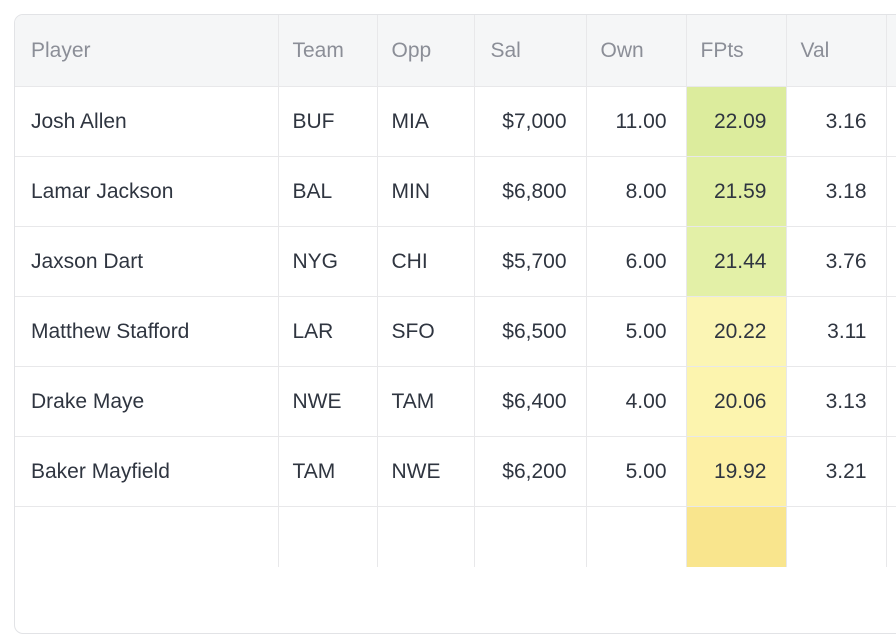 The image size is (896, 634). Describe the element at coordinates (736, 121) in the screenshot. I see `cell-fpts: 22.09` at that location.